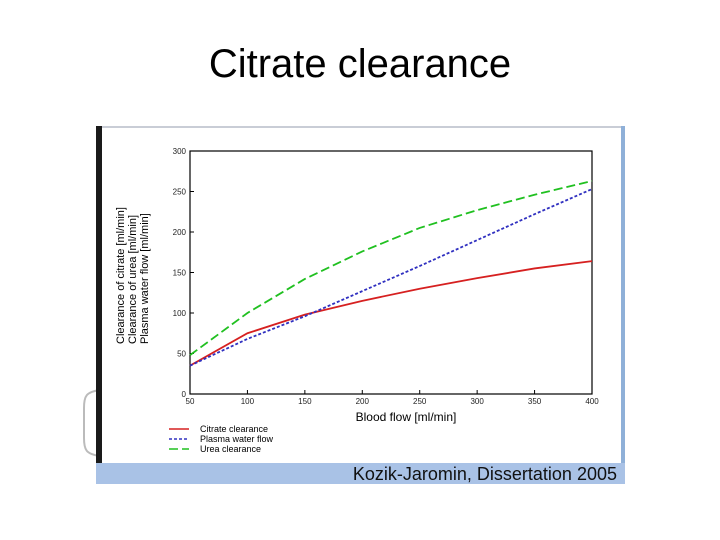 This screenshot has width=720, height=540. I want to click on y-tick-label: 300, so click(180, 151).